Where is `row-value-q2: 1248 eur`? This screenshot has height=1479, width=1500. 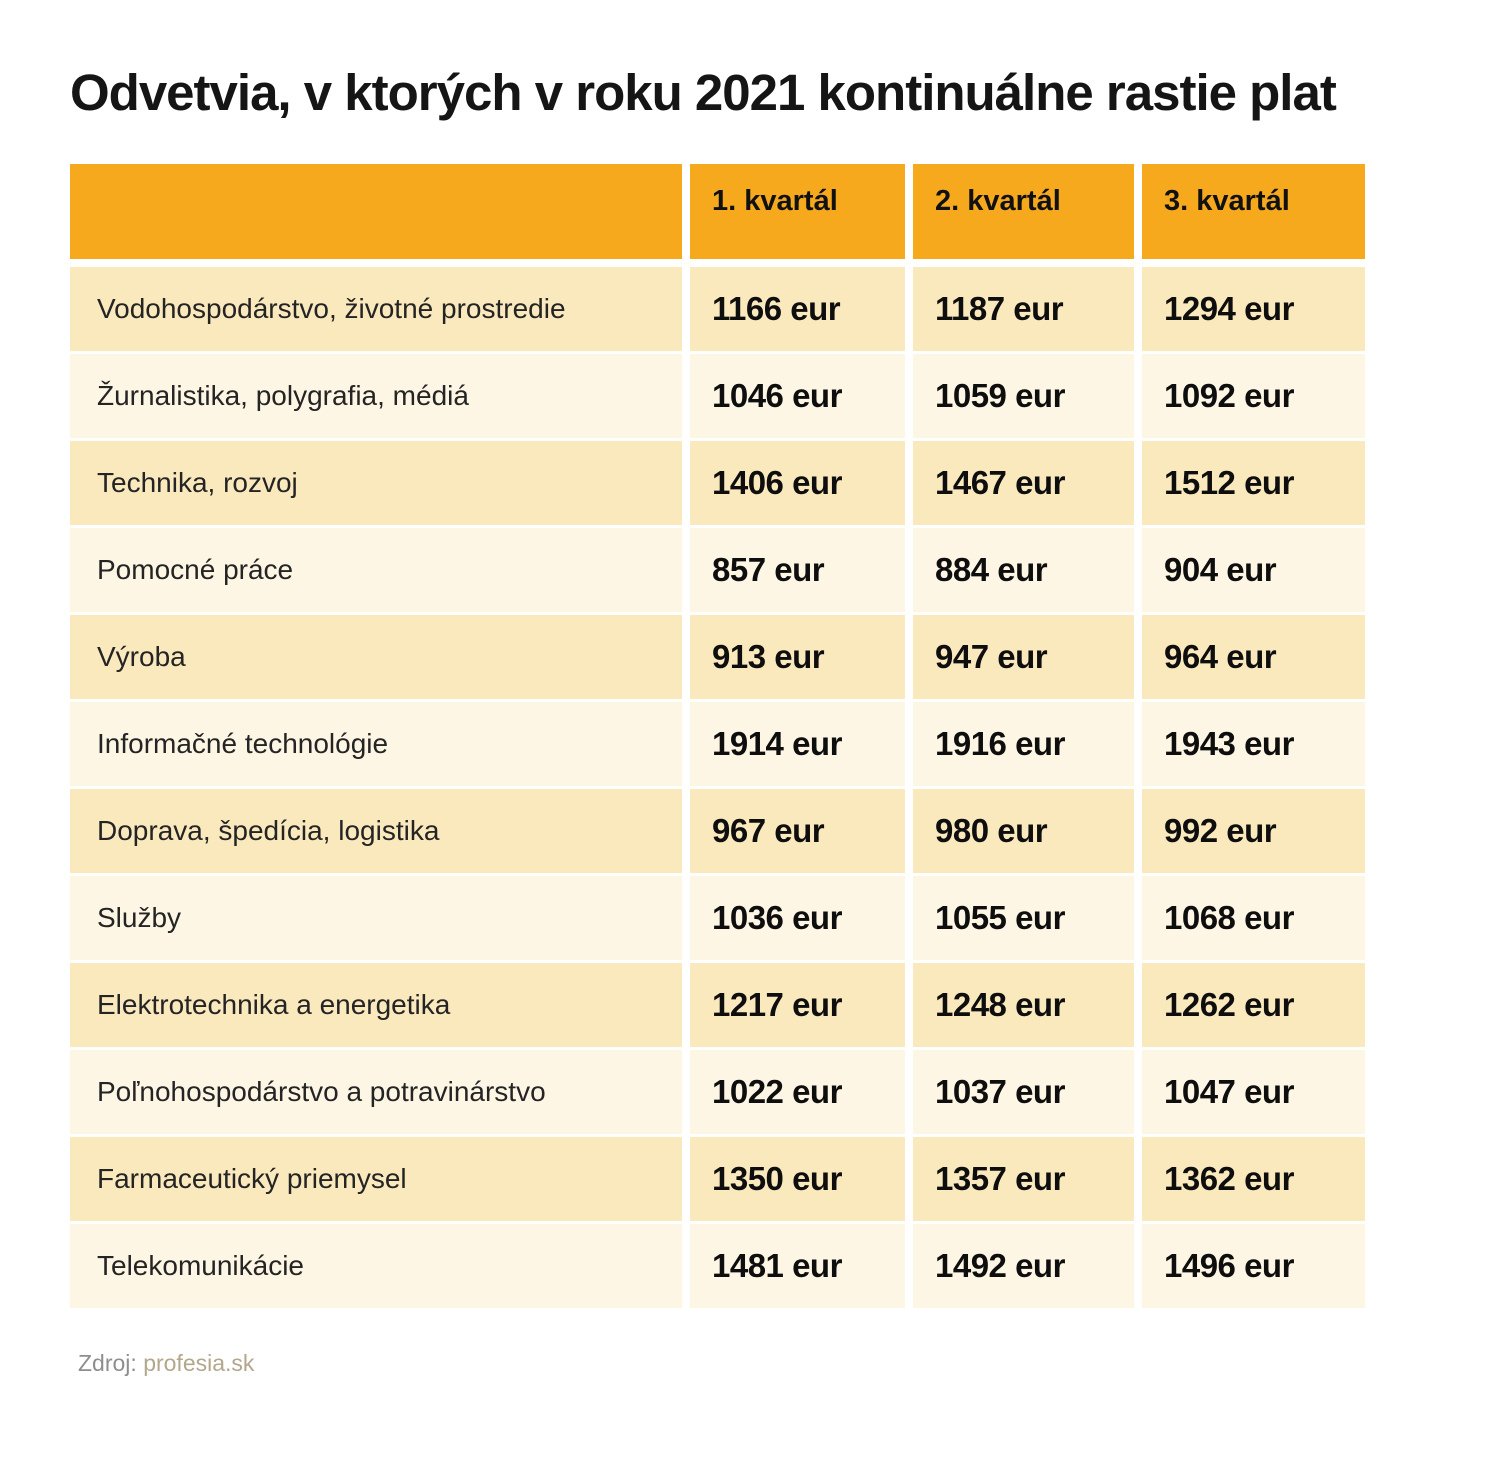
row-value-q2: 1248 eur is located at coordinates (1023, 1005).